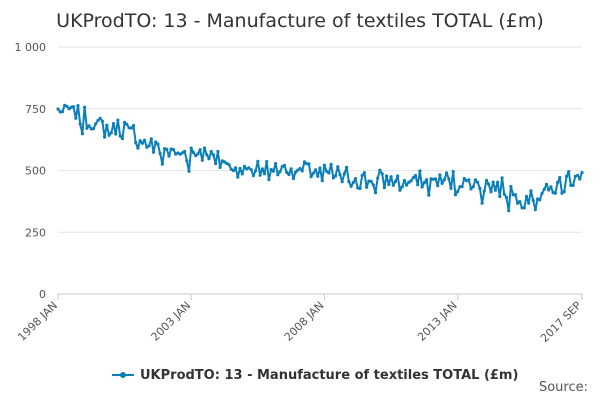 This screenshot has width=600, height=400. What do you see at coordinates (42, 294) in the screenshot?
I see `y-tick-label: 0` at bounding box center [42, 294].